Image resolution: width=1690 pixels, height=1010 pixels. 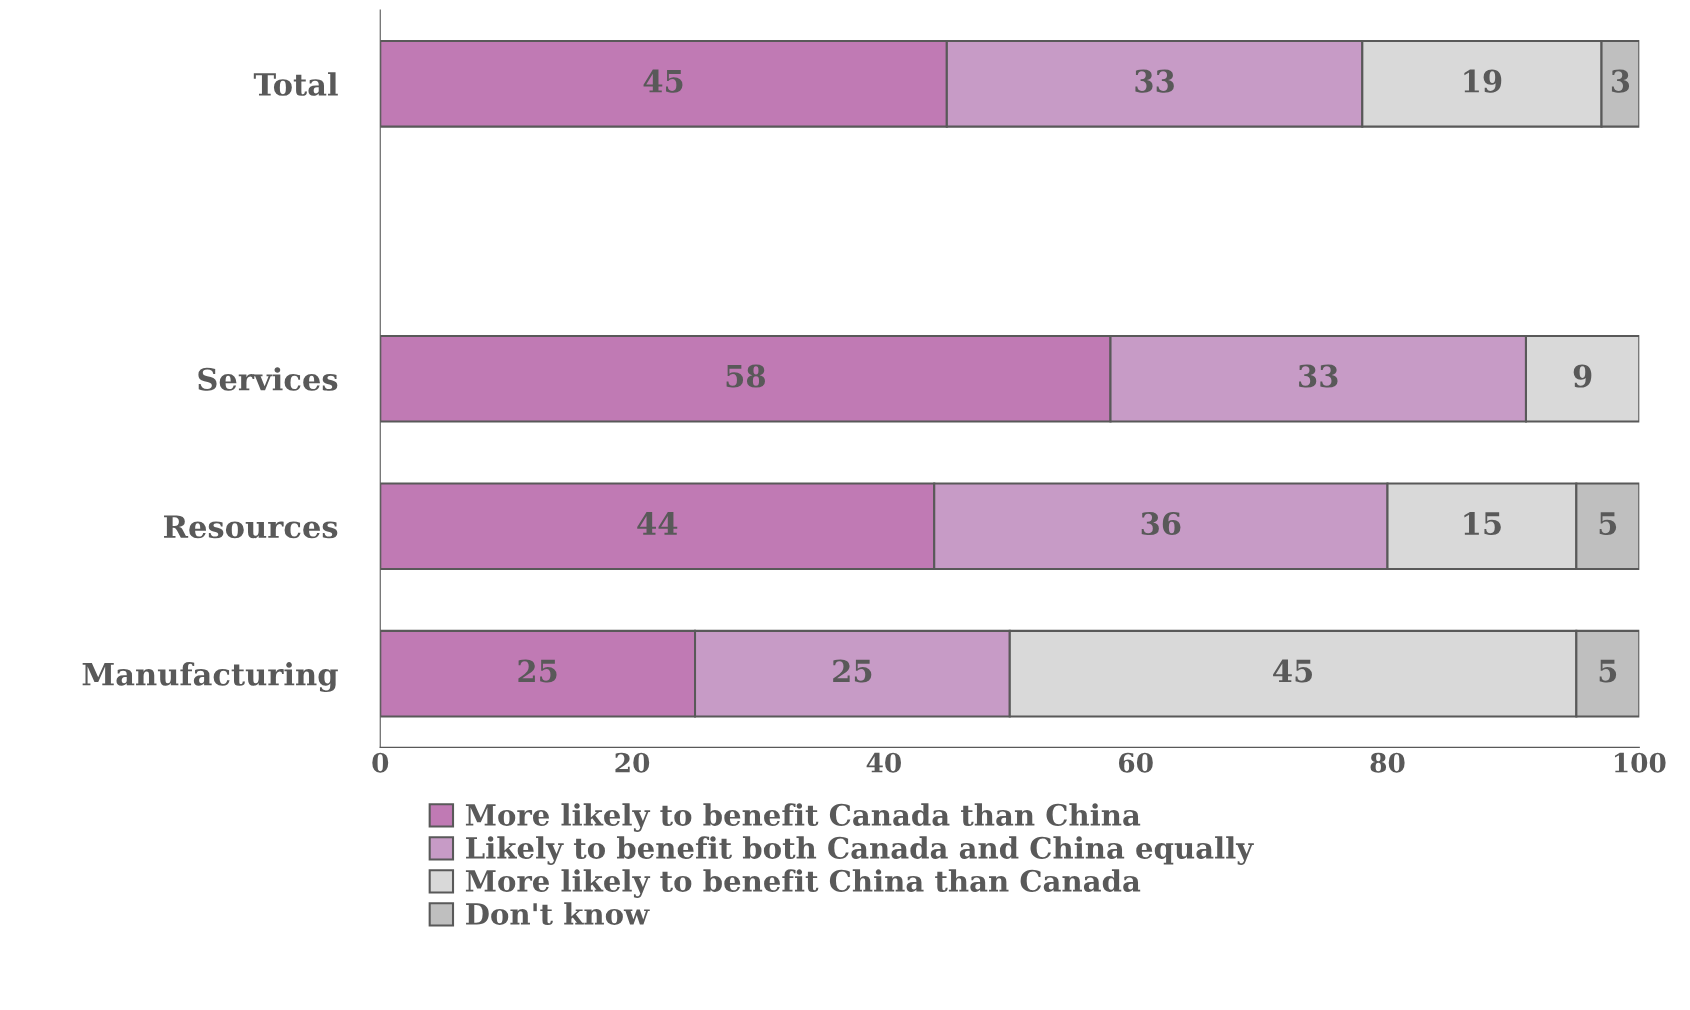 I want to click on y-tick-label: Total, so click(x=295, y=84).